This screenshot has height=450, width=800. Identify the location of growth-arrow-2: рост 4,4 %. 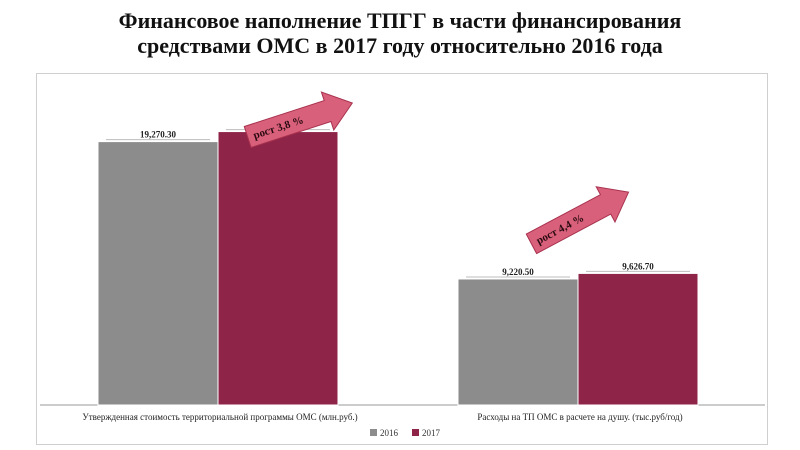
(577, 220).